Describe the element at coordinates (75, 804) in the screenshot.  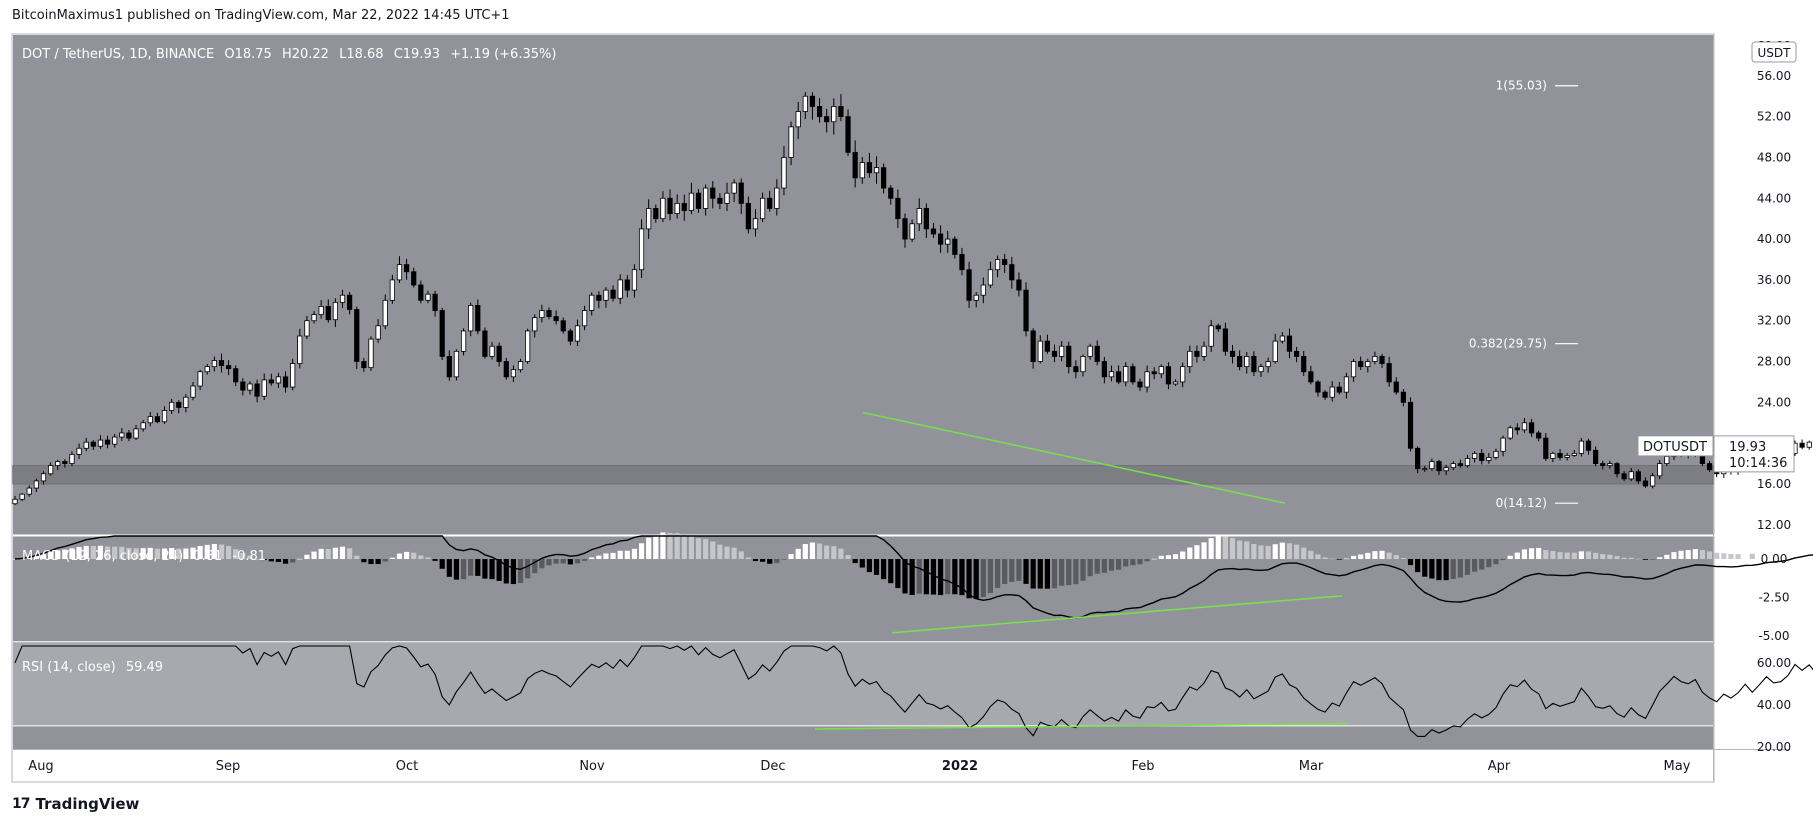
I see `tradingview-brand: 17 TradingView` at that location.